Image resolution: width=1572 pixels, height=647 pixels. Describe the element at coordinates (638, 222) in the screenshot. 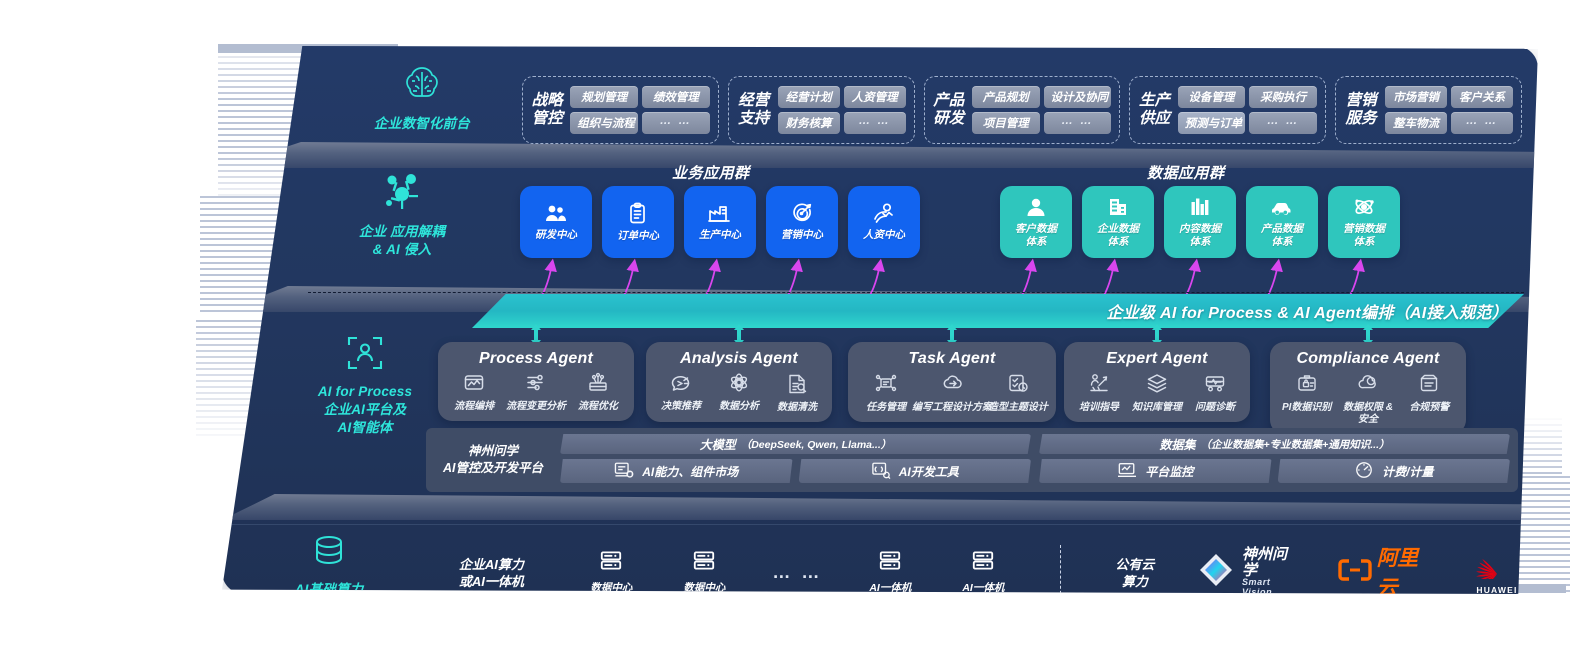

I see `business-app-card-2: 订单中心` at that location.